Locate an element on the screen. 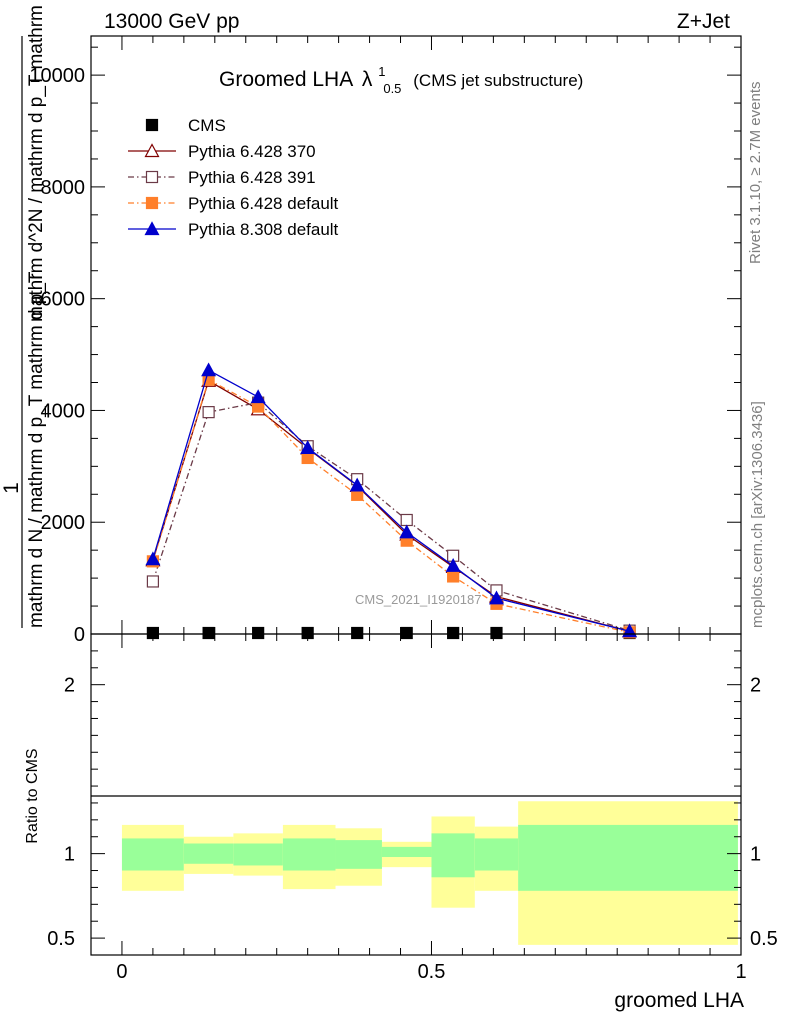 Image resolution: width=786 pixels, height=1024 pixels. y-label-denominator: mathrm d N / mathrm d p_T mathrm d p_T is located at coordinates (36, 449).